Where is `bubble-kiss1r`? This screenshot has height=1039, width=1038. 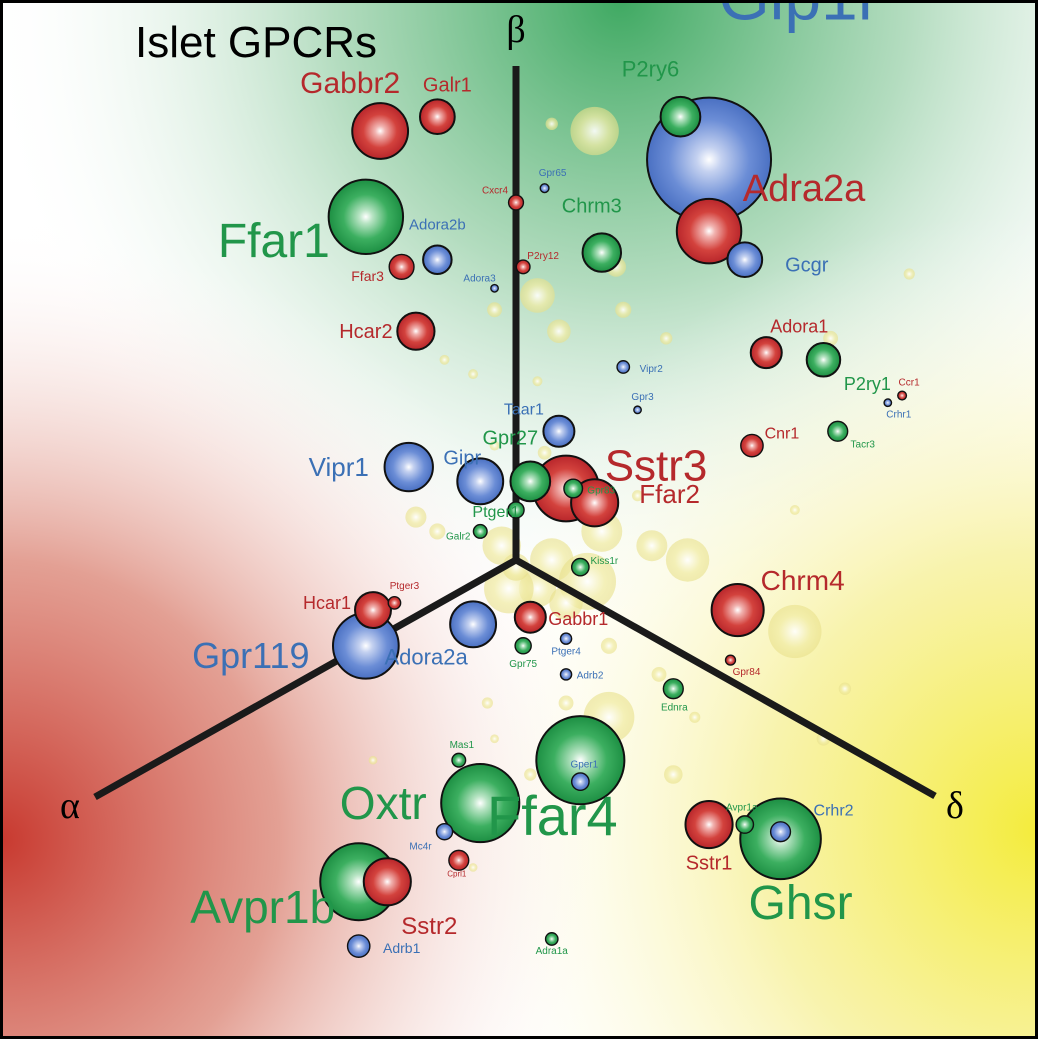
bubble-kiss1r is located at coordinates (580, 567).